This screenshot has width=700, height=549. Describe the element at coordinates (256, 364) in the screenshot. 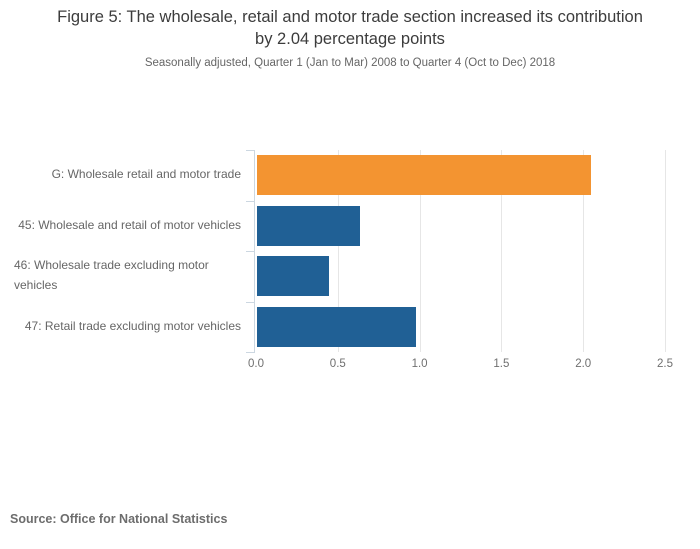

I see `x-tick-label: 0.0` at that location.